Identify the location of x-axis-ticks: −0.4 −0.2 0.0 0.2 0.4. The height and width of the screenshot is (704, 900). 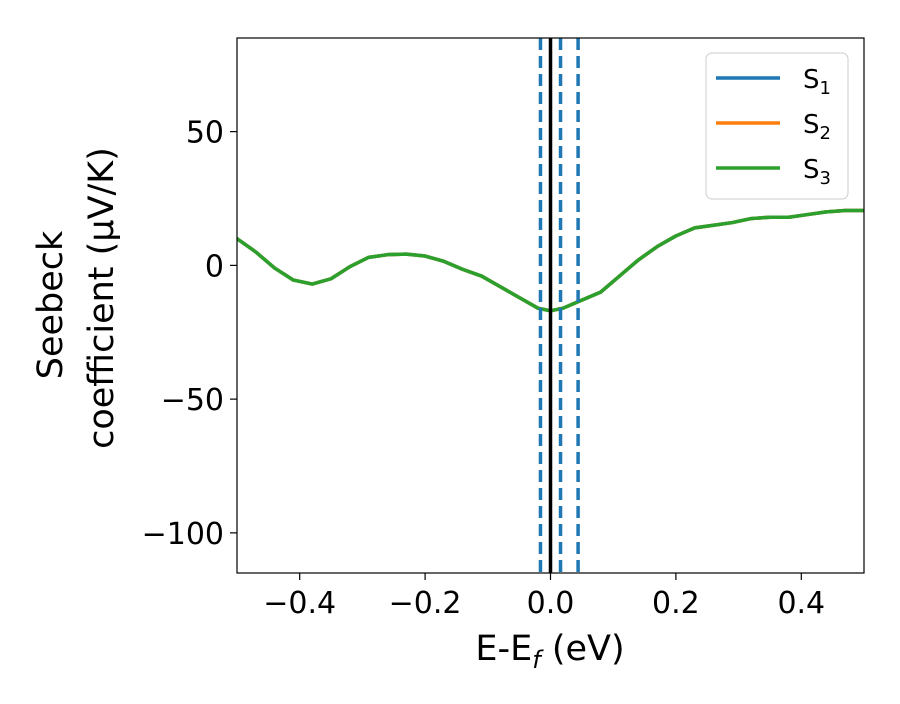
(544, 597).